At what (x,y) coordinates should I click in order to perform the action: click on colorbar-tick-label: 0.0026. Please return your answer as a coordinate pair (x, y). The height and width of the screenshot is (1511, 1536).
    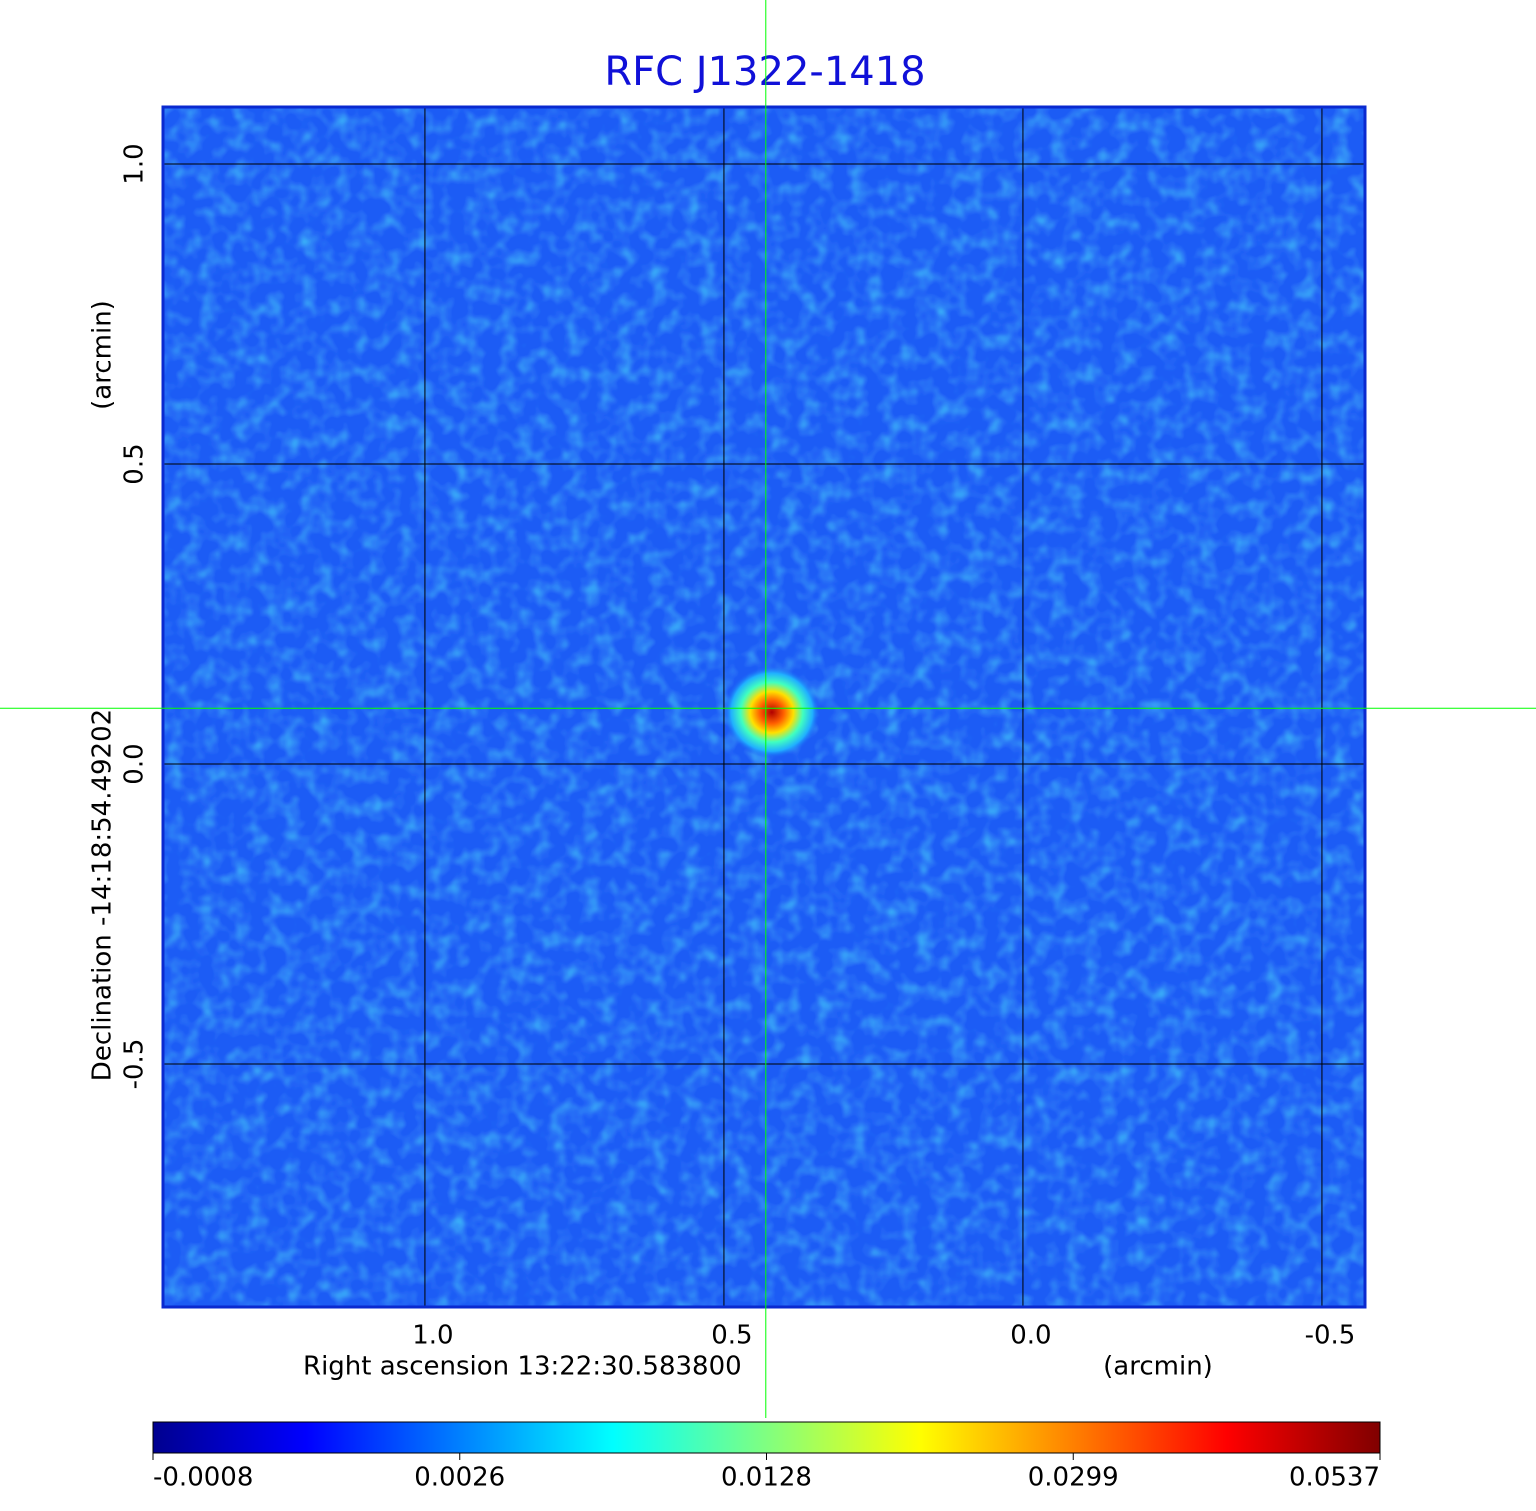
    Looking at the image, I should click on (459, 1478).